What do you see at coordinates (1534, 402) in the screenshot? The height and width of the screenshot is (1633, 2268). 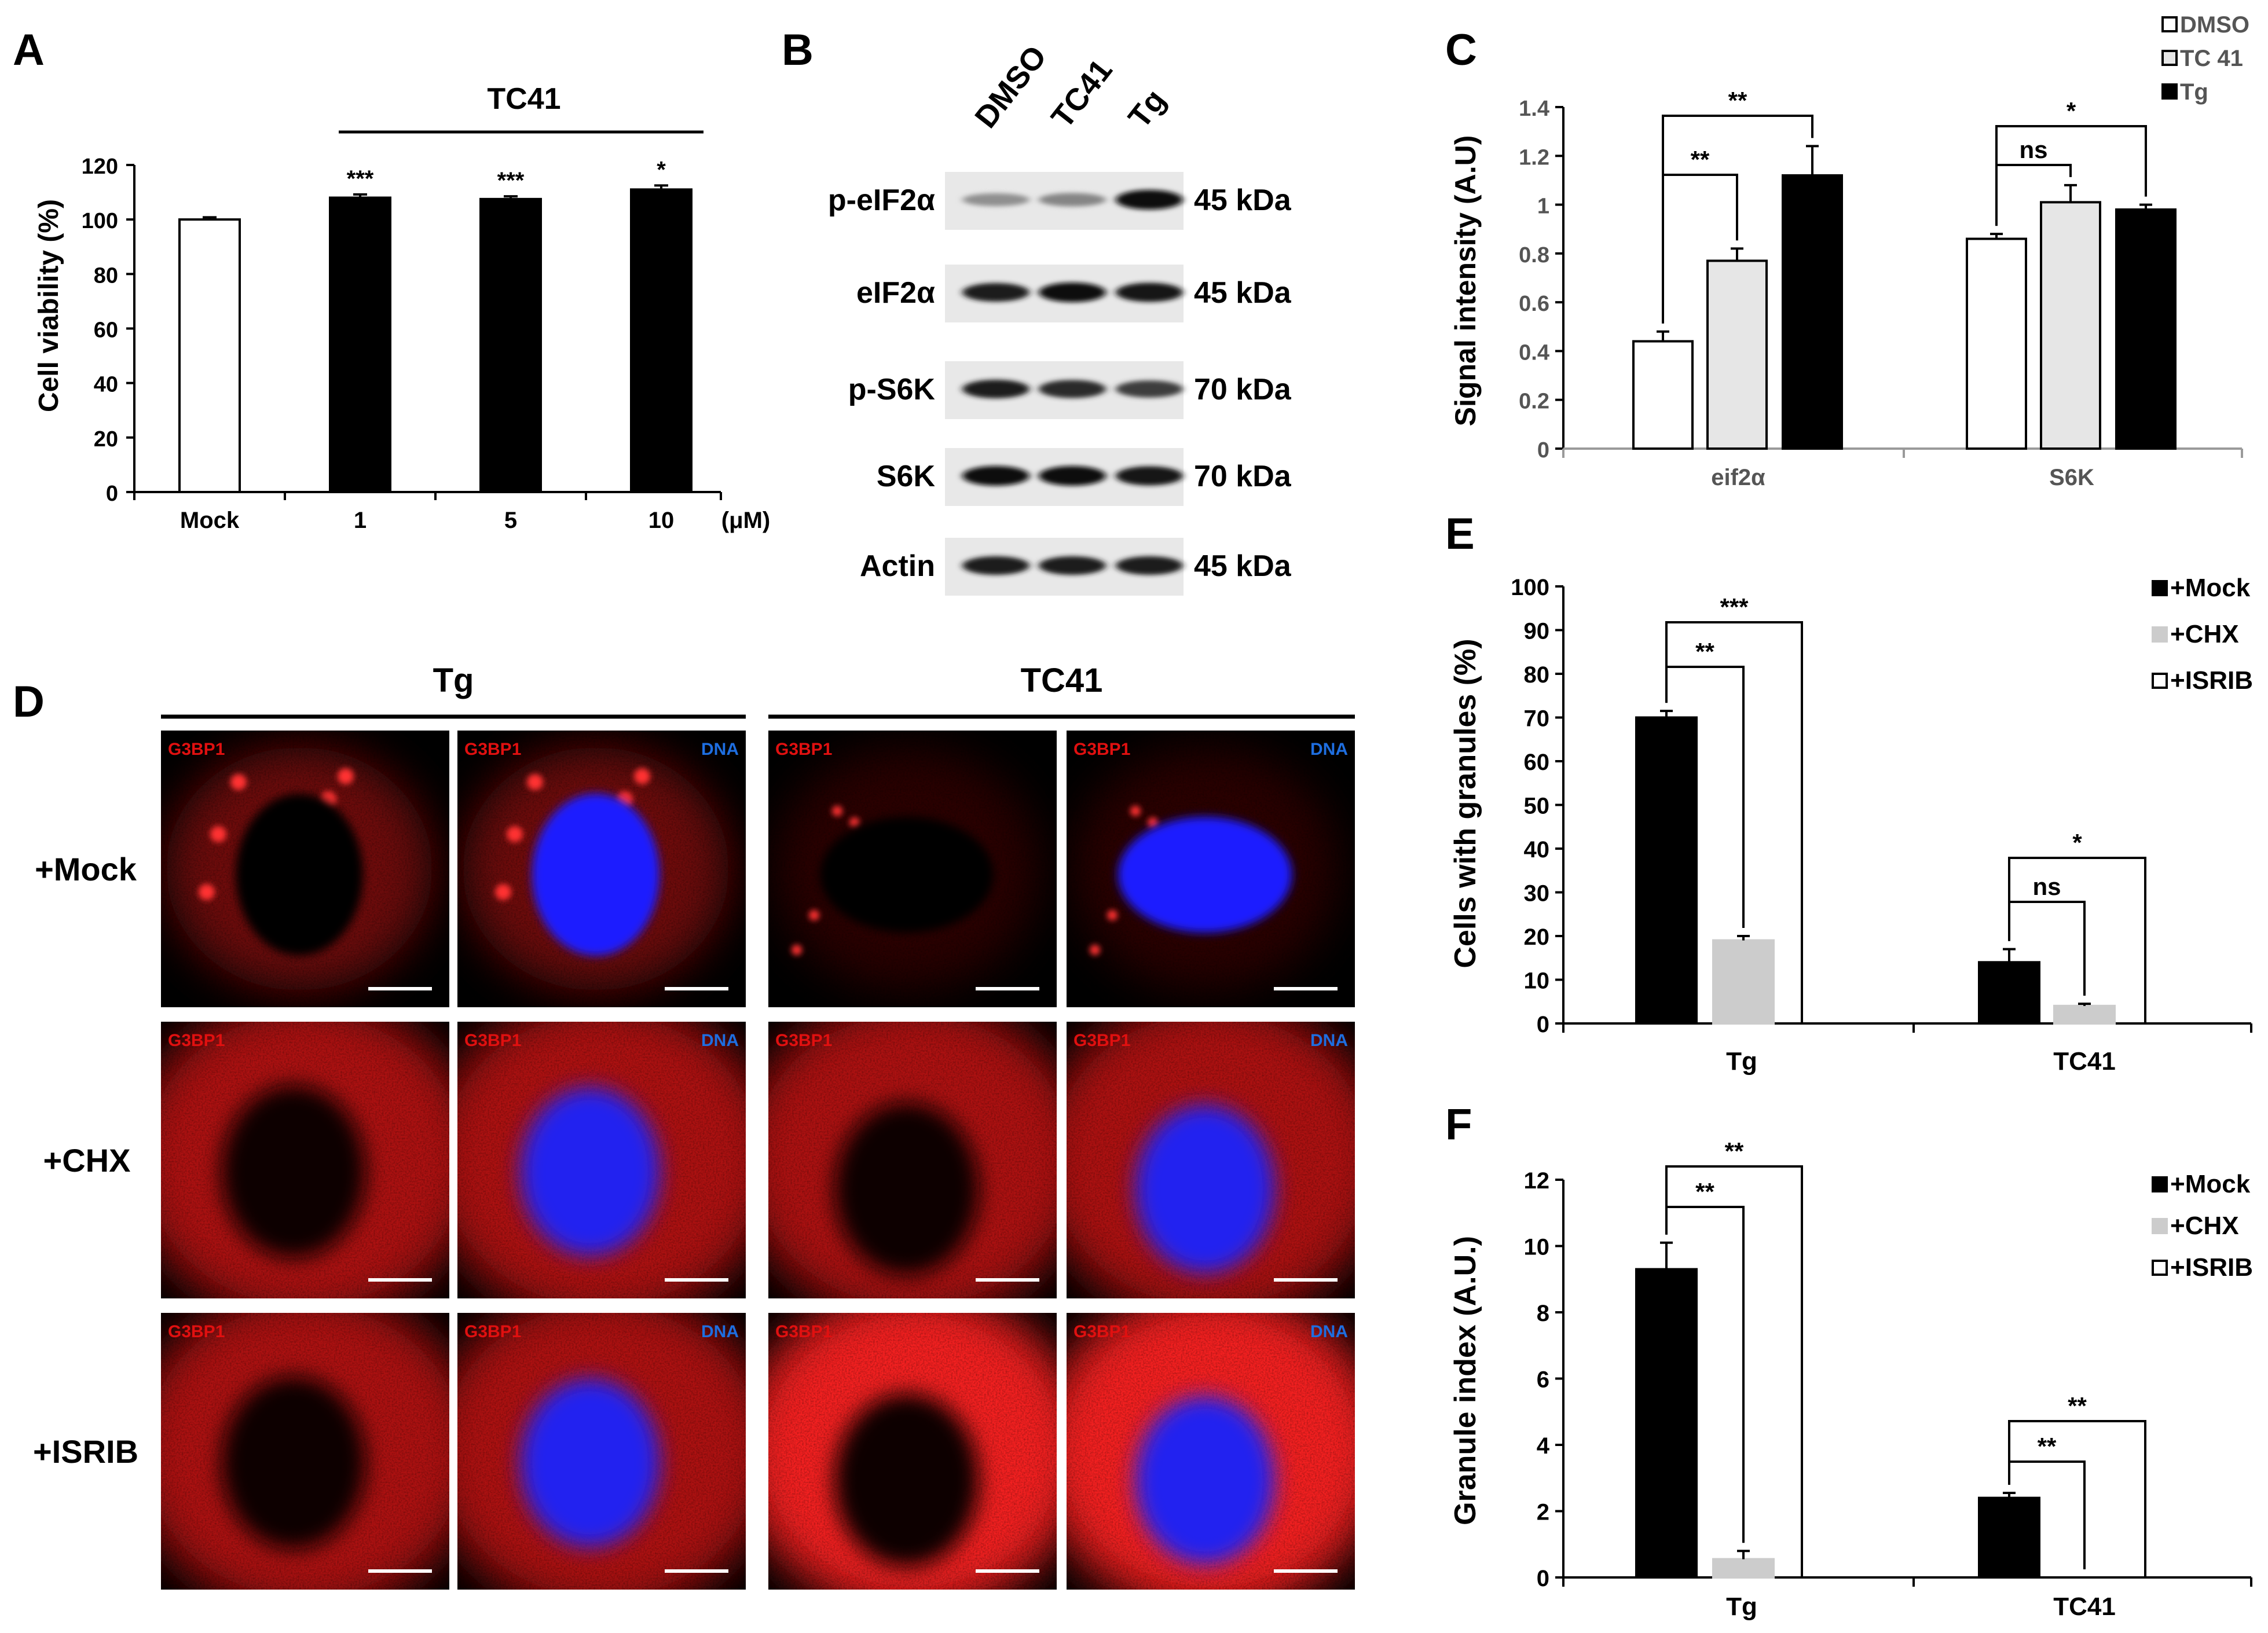 I see `y-tick-label: 0.2` at bounding box center [1534, 402].